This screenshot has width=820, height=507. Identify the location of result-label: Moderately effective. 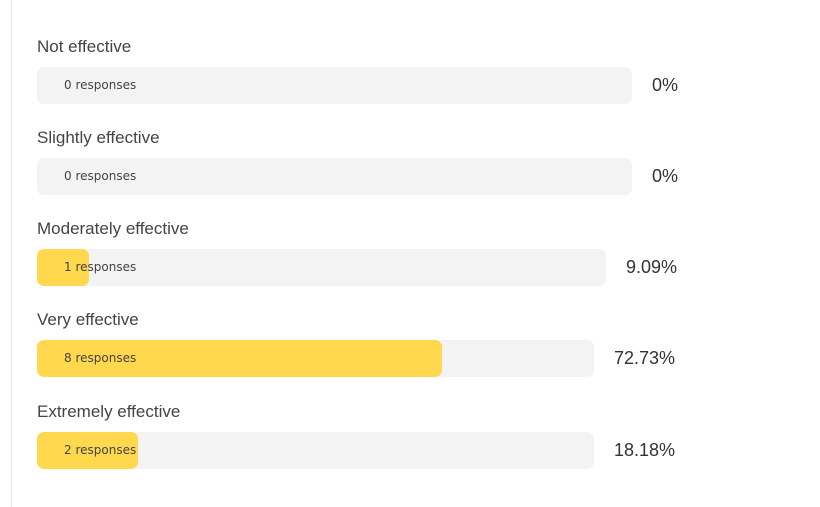
(113, 228).